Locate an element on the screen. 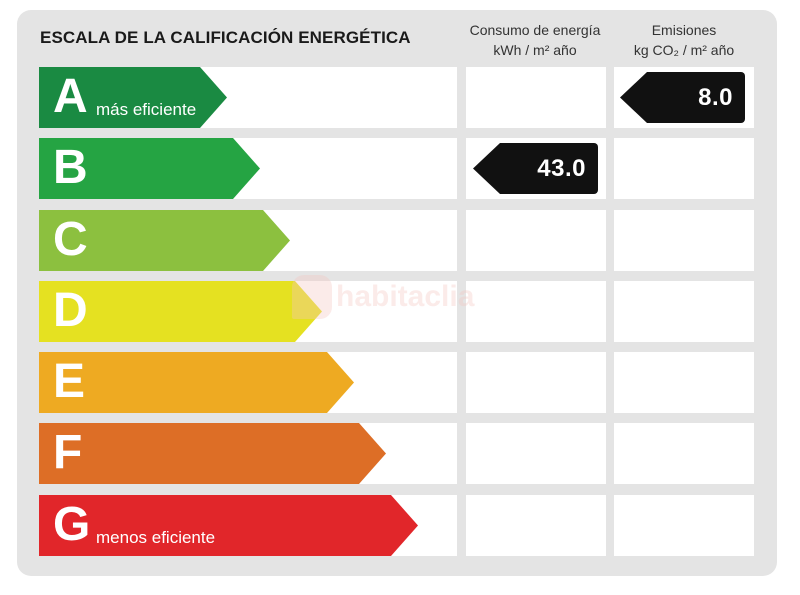  rating-row-c: C is located at coordinates (400, 240).